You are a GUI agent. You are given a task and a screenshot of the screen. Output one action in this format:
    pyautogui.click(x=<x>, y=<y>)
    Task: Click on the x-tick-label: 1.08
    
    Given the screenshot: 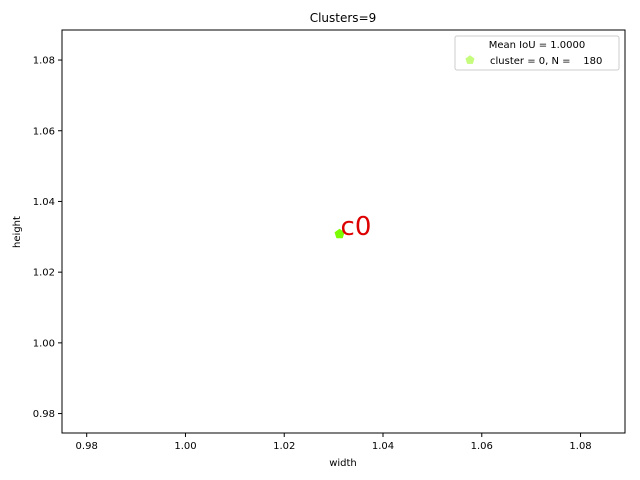 What is the action you would take?
    pyautogui.click(x=580, y=446)
    